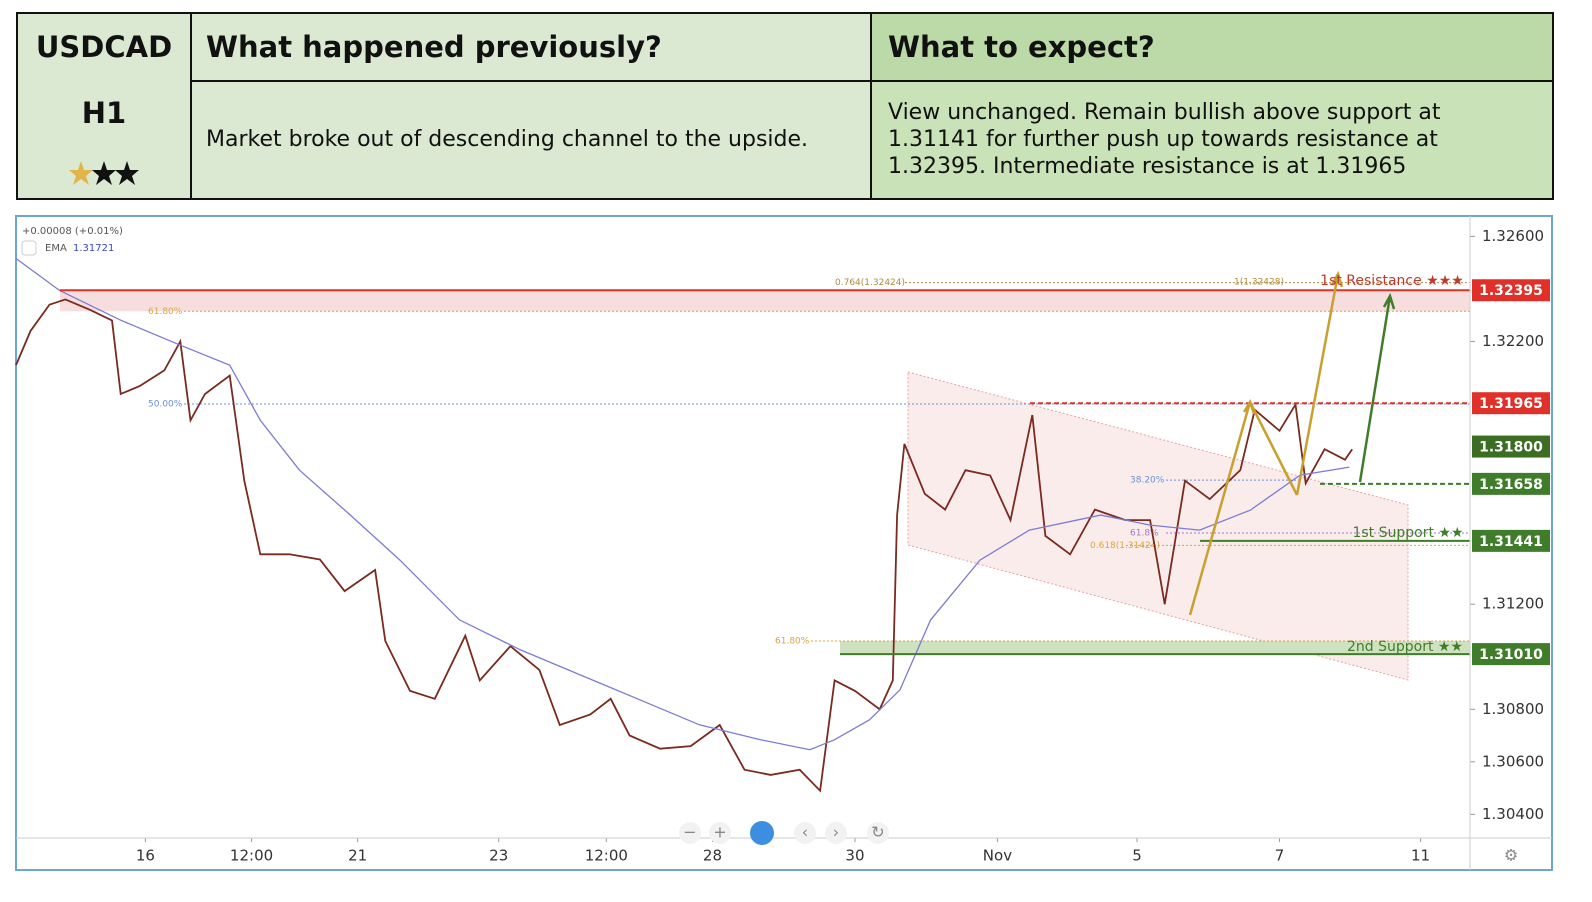 The height and width of the screenshot is (902, 1592). Describe the element at coordinates (1420, 856) in the screenshot. I see `x-tick-label: 11` at that location.